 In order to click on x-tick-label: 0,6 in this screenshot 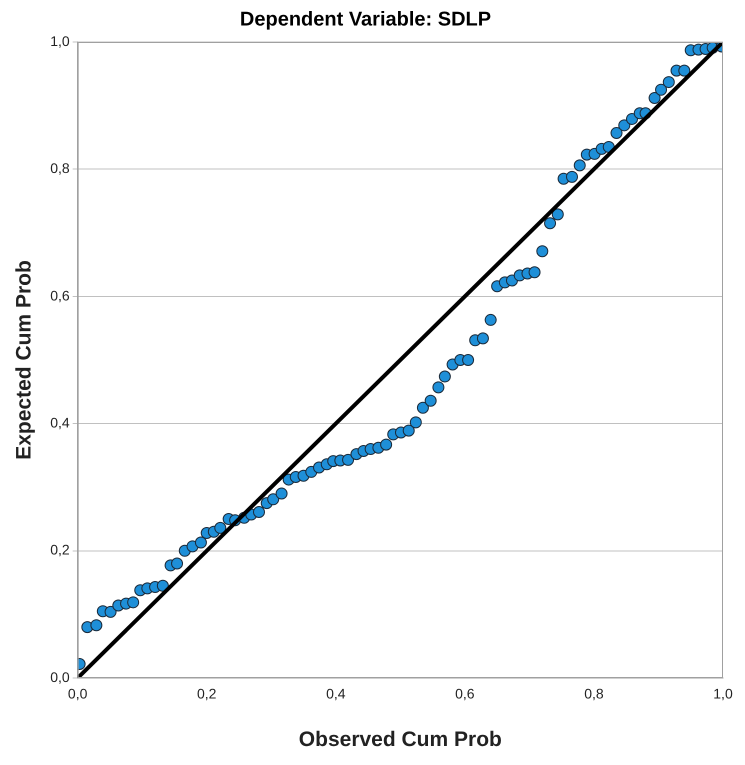, I will do `click(465, 693)`.